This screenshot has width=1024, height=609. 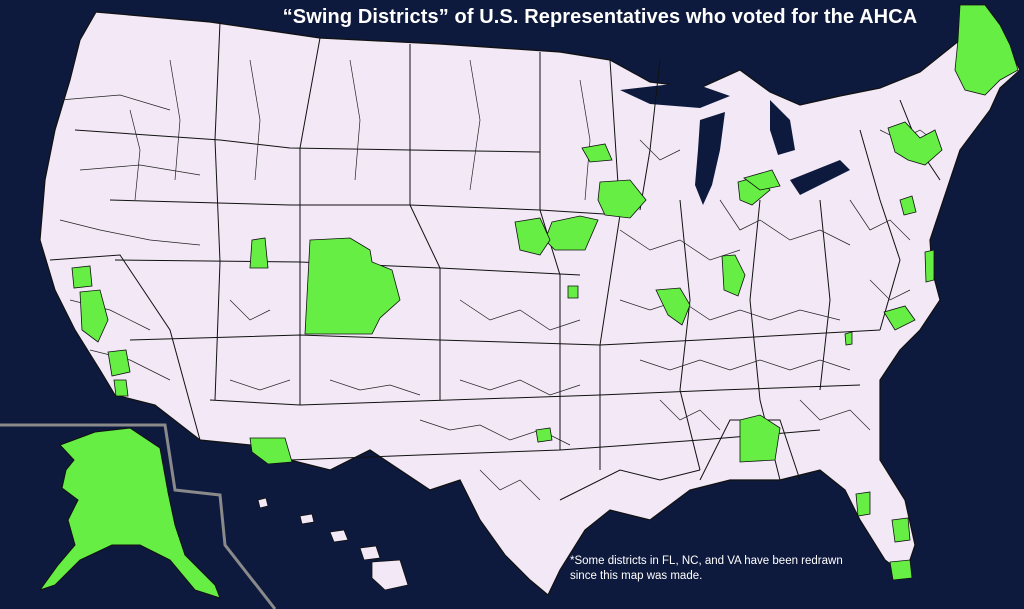 What do you see at coordinates (899, 318) in the screenshot?
I see `district-virginia` at bounding box center [899, 318].